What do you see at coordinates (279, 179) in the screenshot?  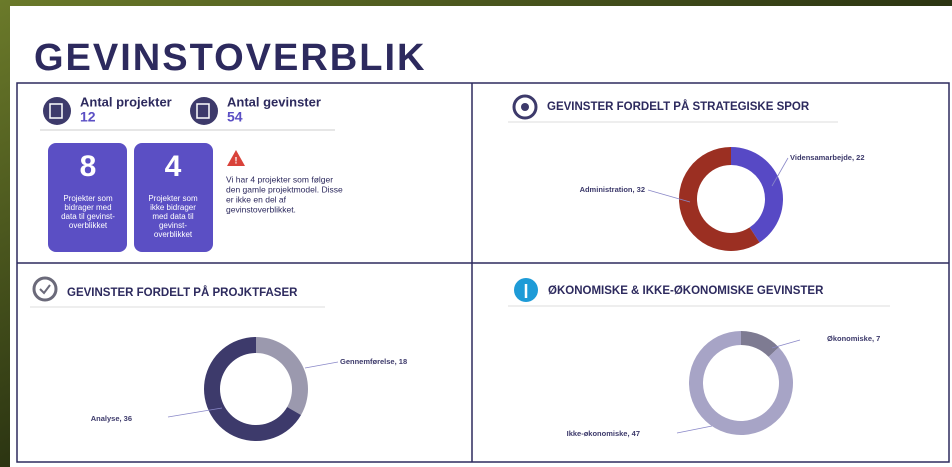 I see `warning-text: Vi har 4 projekter som følger` at bounding box center [279, 179].